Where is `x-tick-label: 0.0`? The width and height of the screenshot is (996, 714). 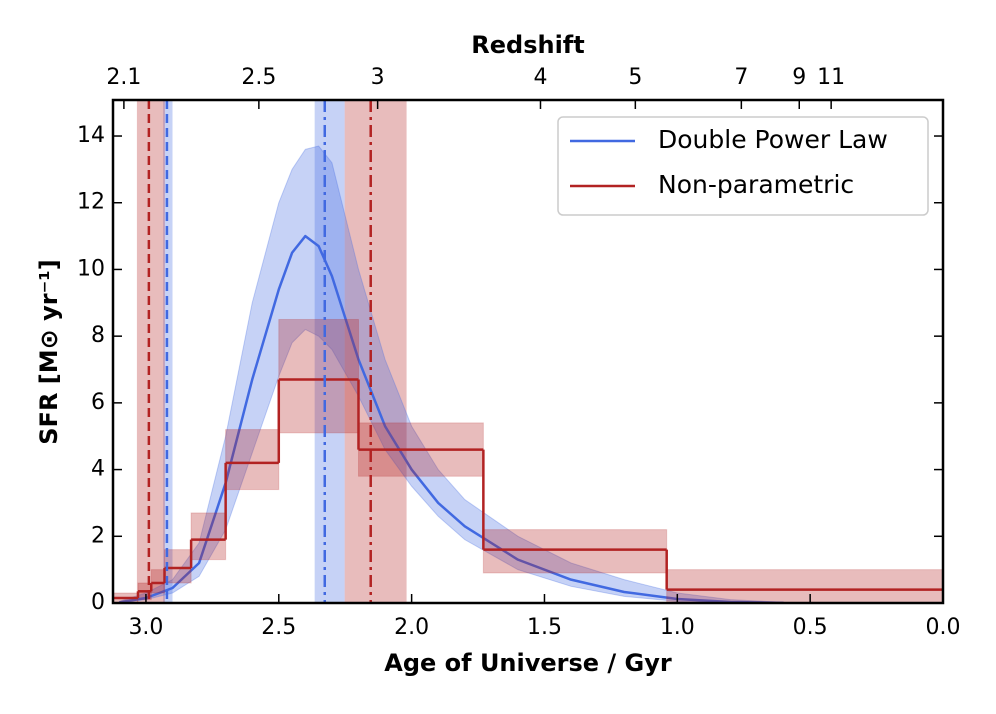
x-tick-label: 0.0 is located at coordinates (943, 627).